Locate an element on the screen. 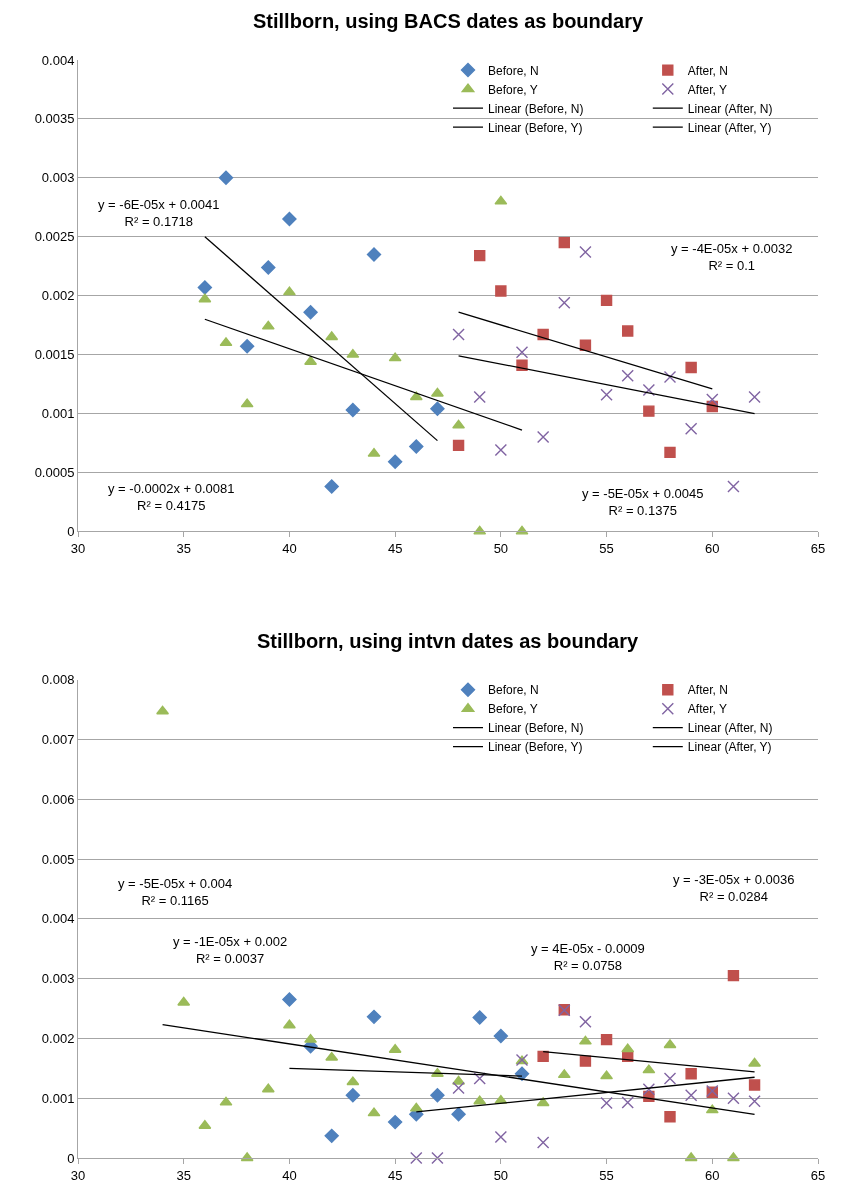 The width and height of the screenshot is (842, 1195). annotation: y = 4E-05x - 0.0009 R² = 0.0758 is located at coordinates (588, 957).